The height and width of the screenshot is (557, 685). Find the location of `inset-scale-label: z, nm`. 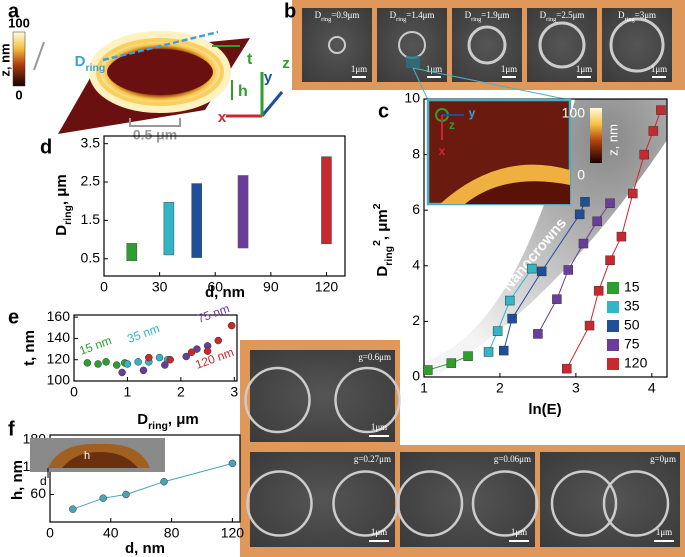

inset-scale-label: z, nm is located at coordinates (612, 140).